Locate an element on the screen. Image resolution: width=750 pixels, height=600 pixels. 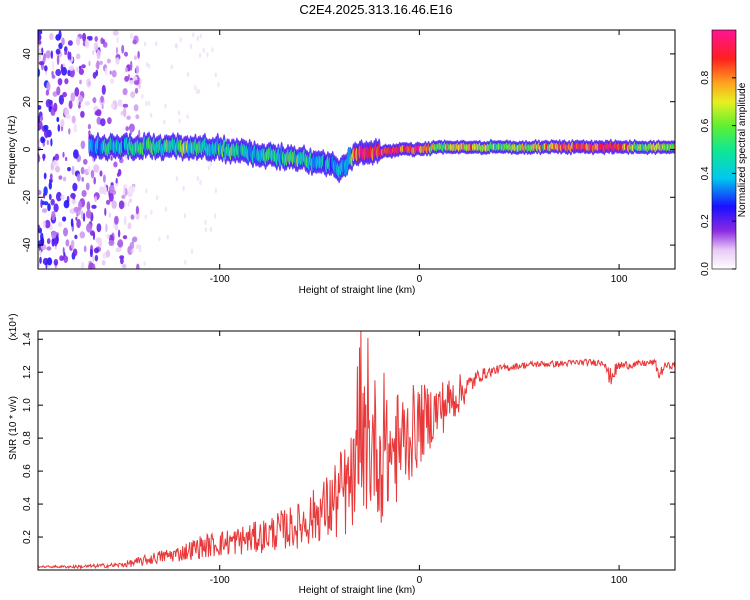
spectrogram-x-tick-label: 100 is located at coordinates (619, 279).